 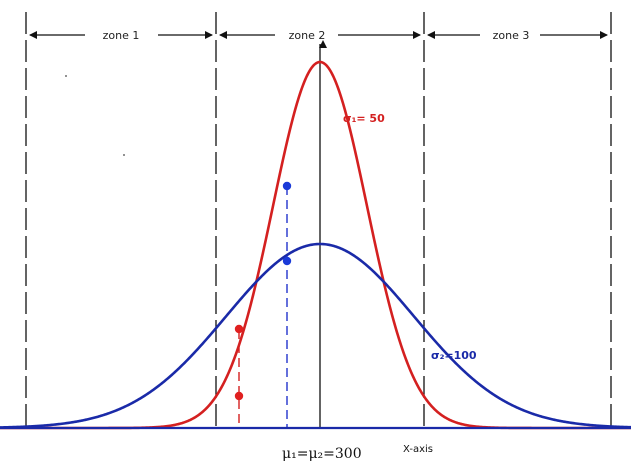 I want to click on zone-1-label: zone 1, so click(x=121, y=35).